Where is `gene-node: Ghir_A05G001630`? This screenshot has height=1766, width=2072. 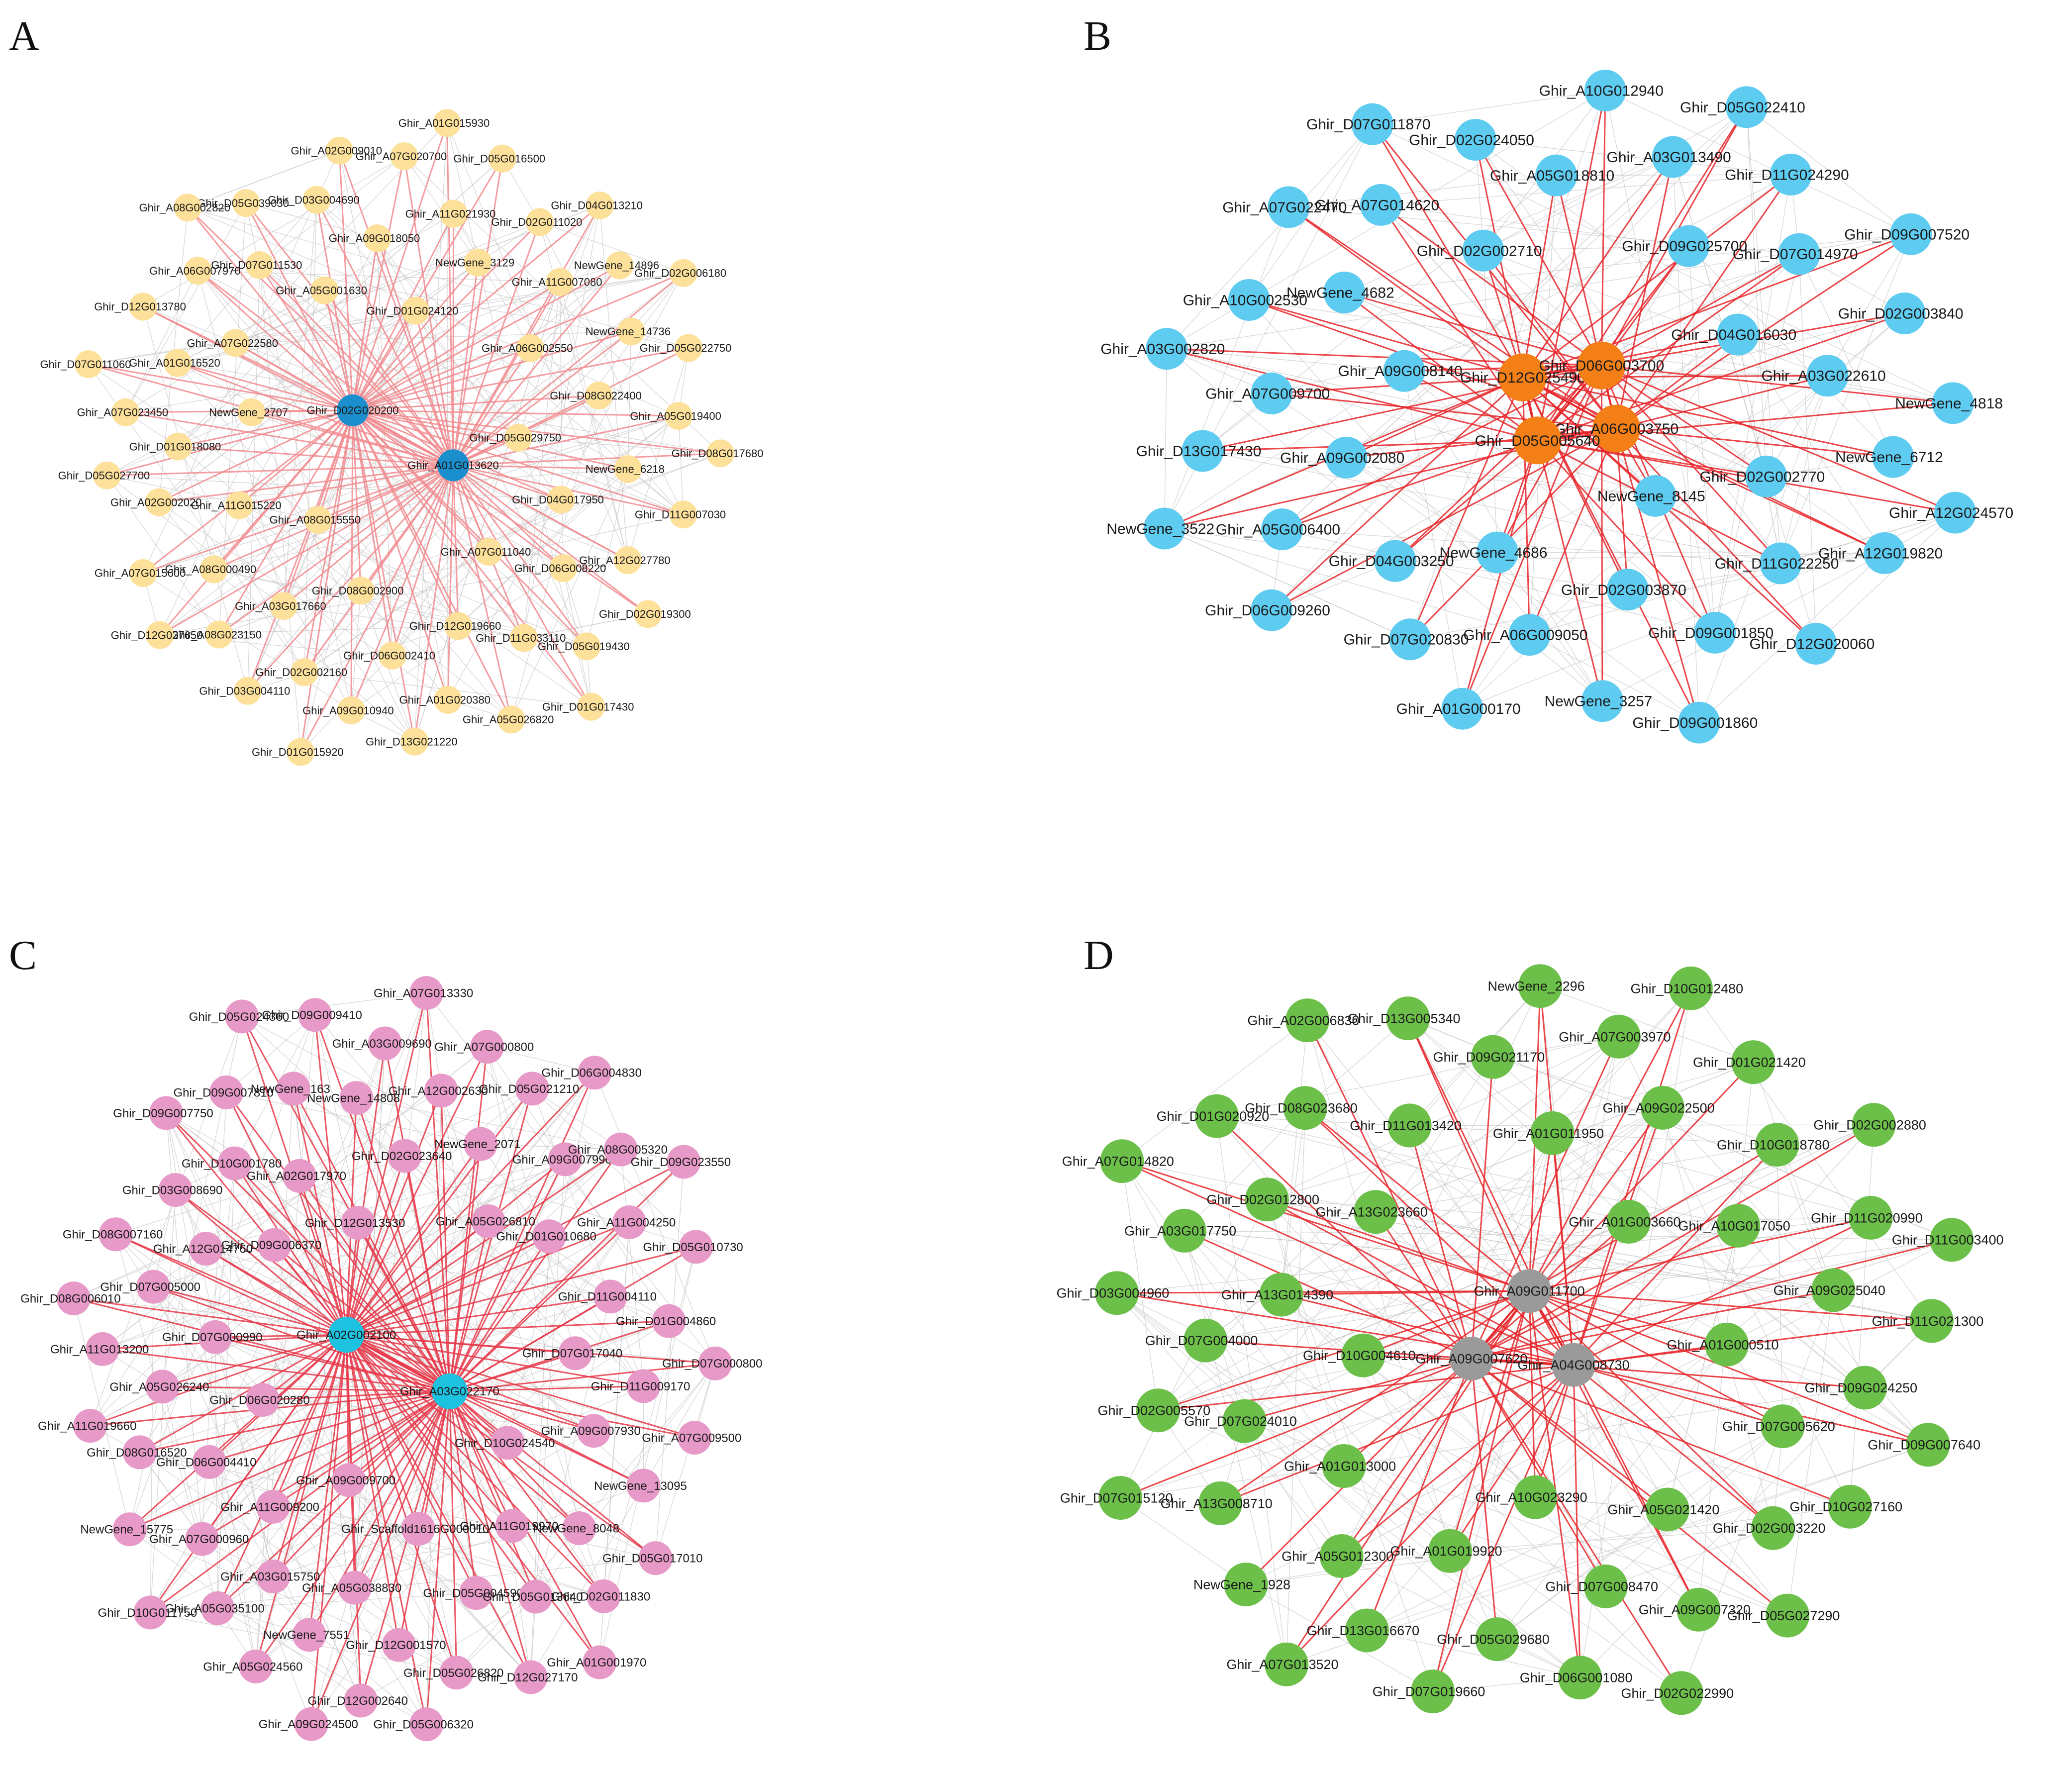
gene-node: Ghir_A05G001630 is located at coordinates (321, 290).